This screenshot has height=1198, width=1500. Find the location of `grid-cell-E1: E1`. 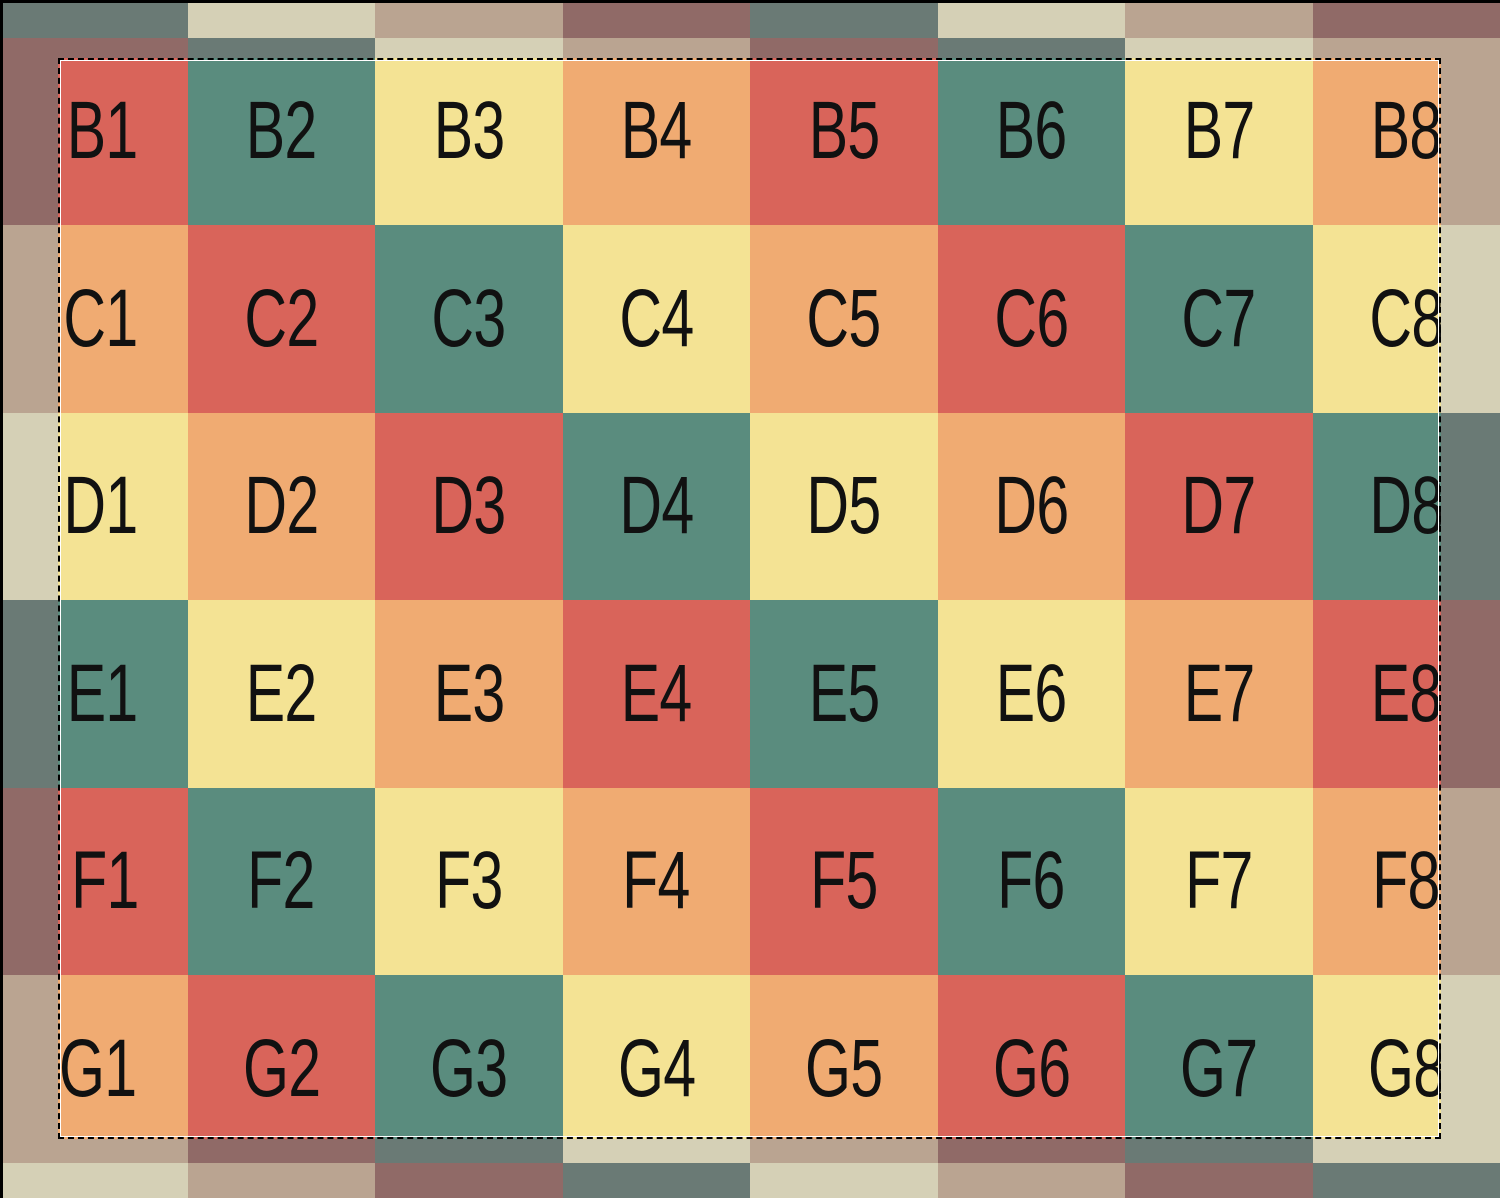

grid-cell-E1: E1 is located at coordinates (123, 694).